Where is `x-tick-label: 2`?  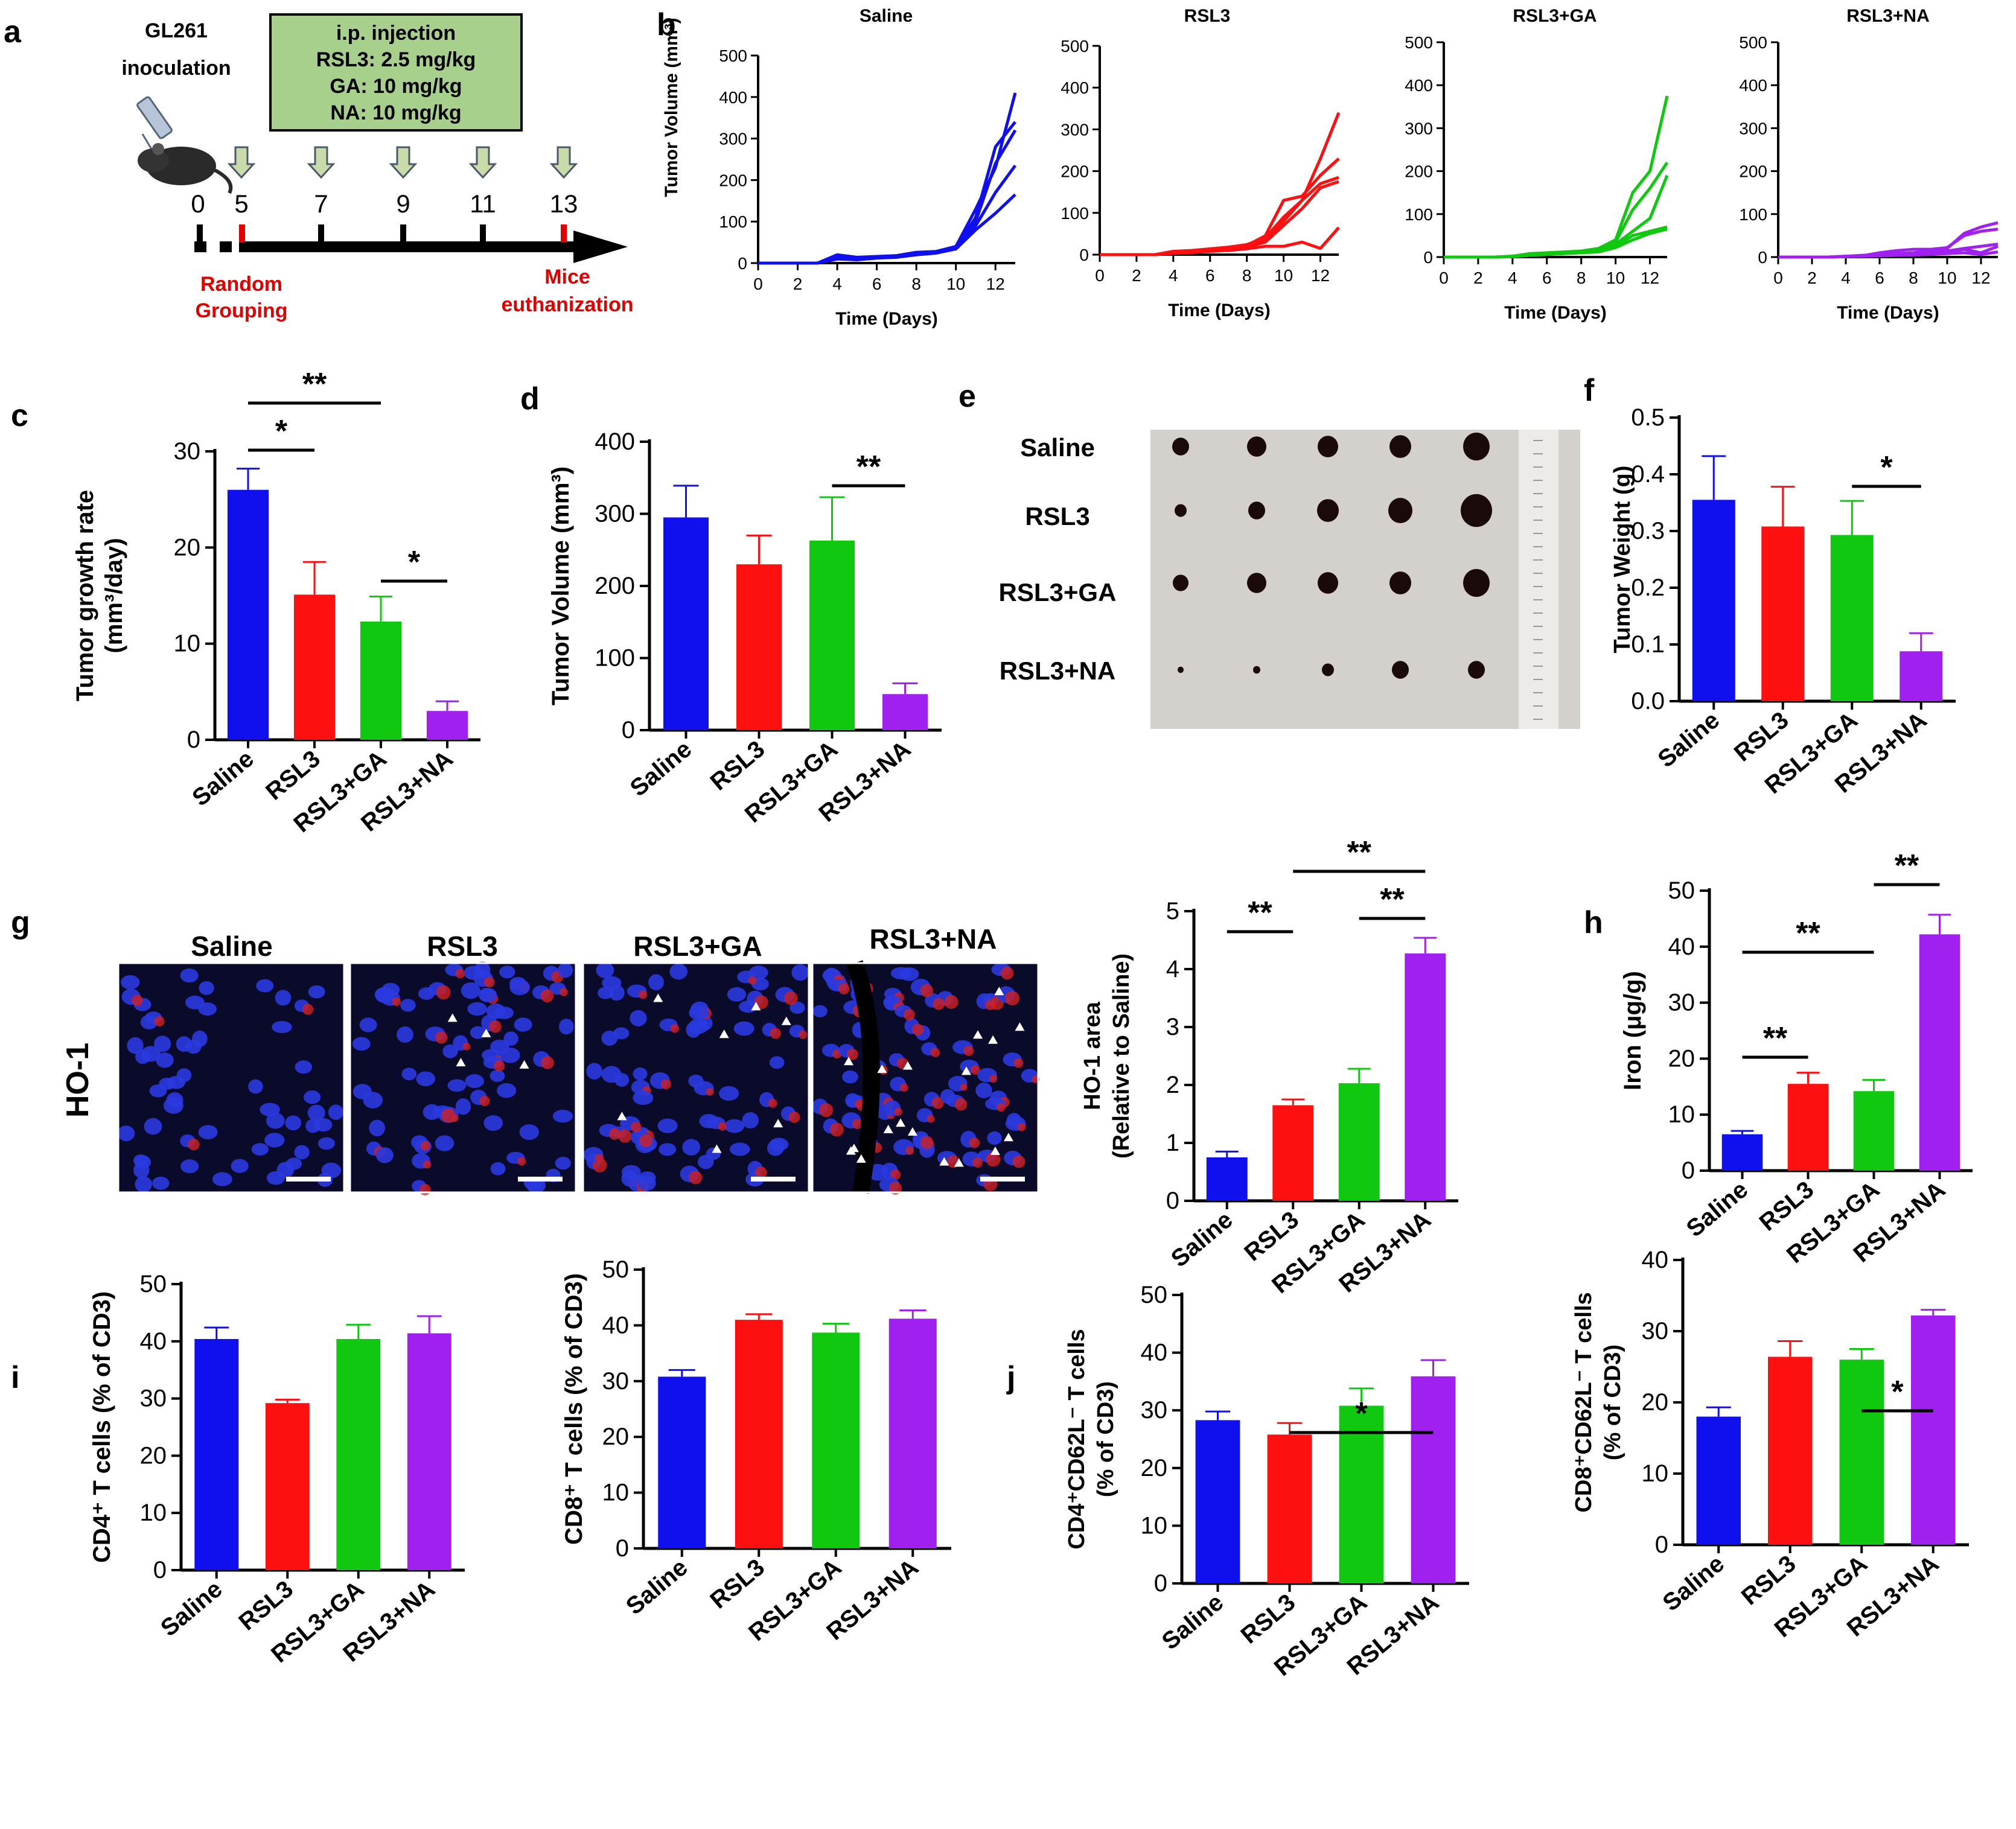
x-tick-label: 2 is located at coordinates (1812, 278).